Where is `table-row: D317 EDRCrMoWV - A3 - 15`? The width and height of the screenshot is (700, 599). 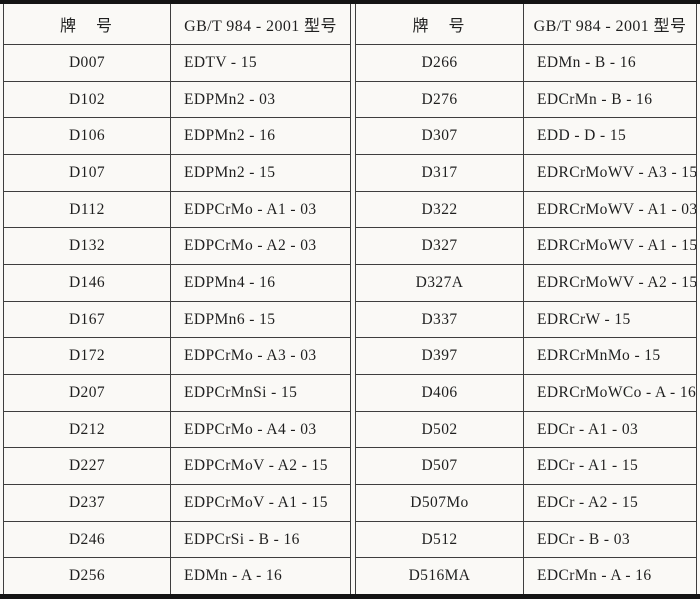
table-row: D317 EDRCrMoWV - A3 - 15 is located at coordinates (526, 173).